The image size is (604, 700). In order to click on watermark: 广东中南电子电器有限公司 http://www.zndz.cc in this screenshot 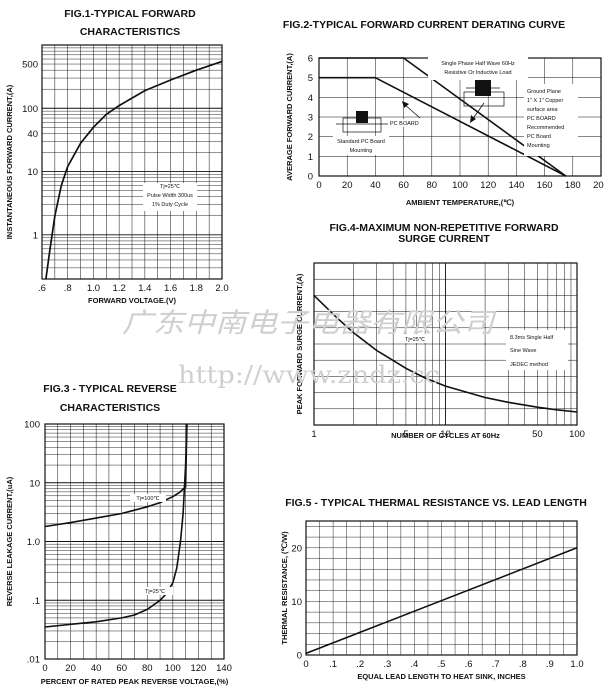, I will do `click(309, 348)`.